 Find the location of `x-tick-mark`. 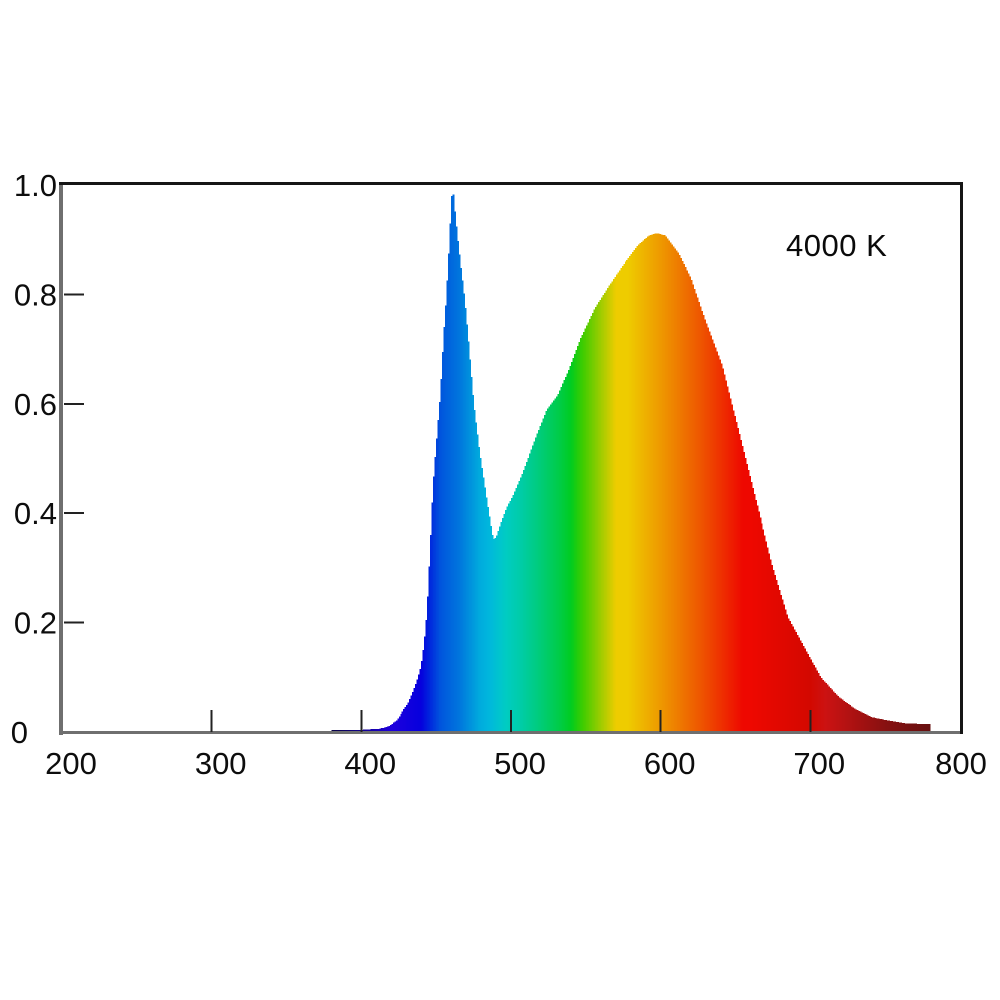

x-tick-mark is located at coordinates (810, 721).